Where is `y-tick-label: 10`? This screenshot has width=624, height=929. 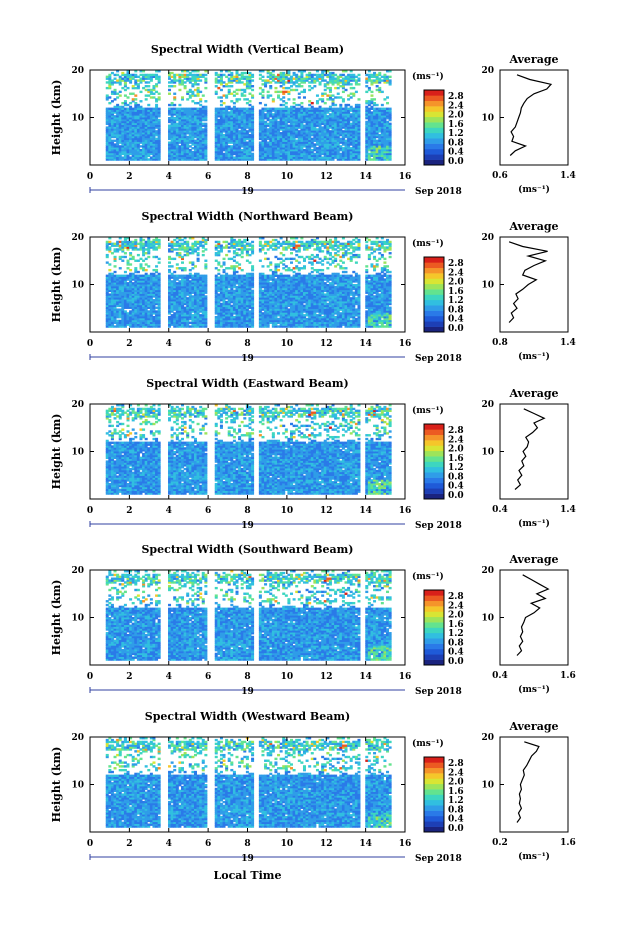 y-tick-label: 10 is located at coordinates (77, 453).